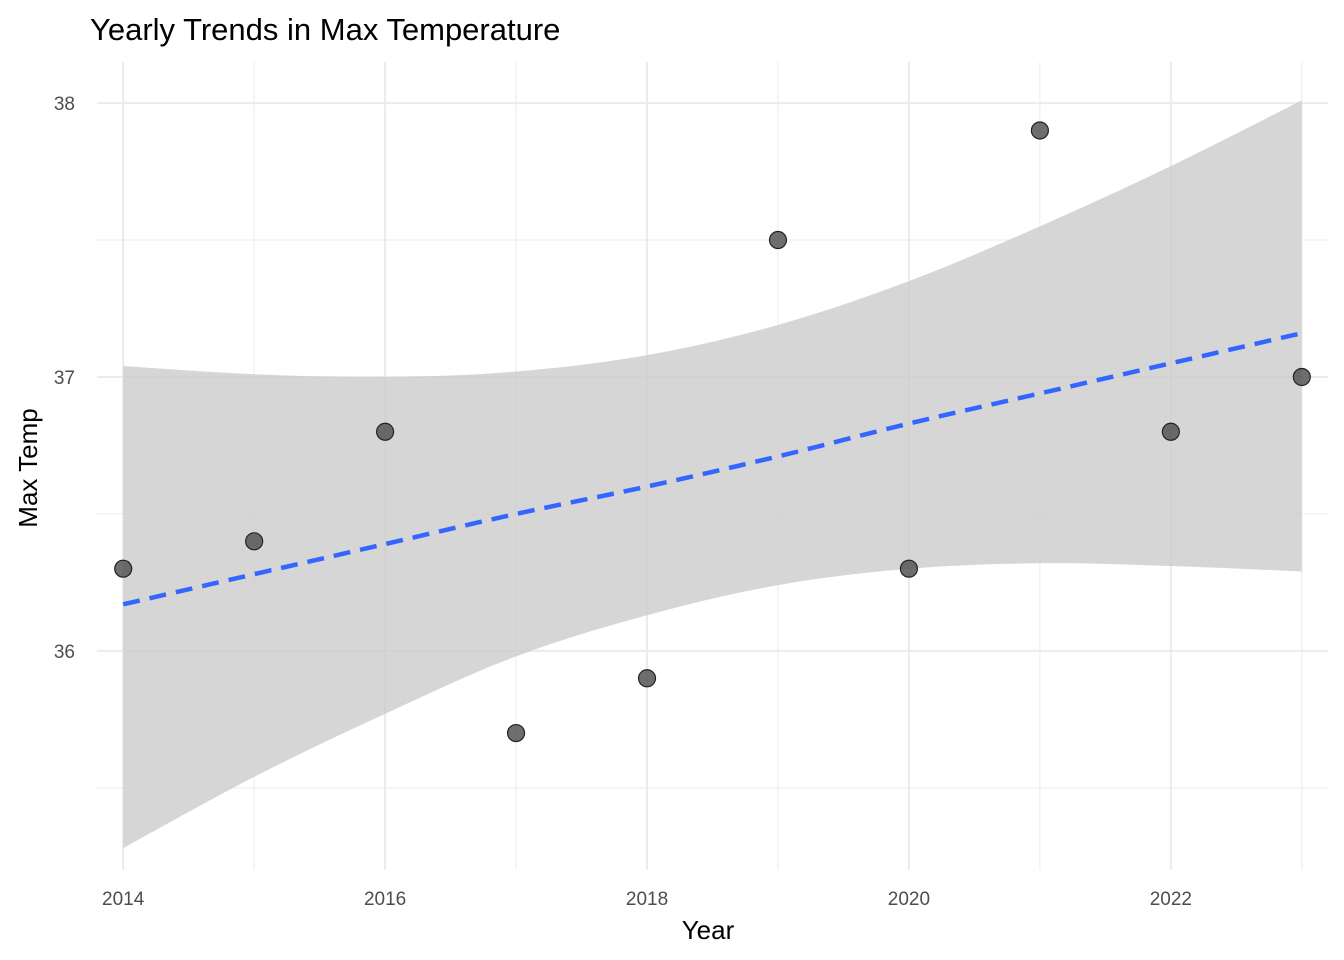  Describe the element at coordinates (1171, 899) in the screenshot. I see `x-tick-label: 2022` at that location.